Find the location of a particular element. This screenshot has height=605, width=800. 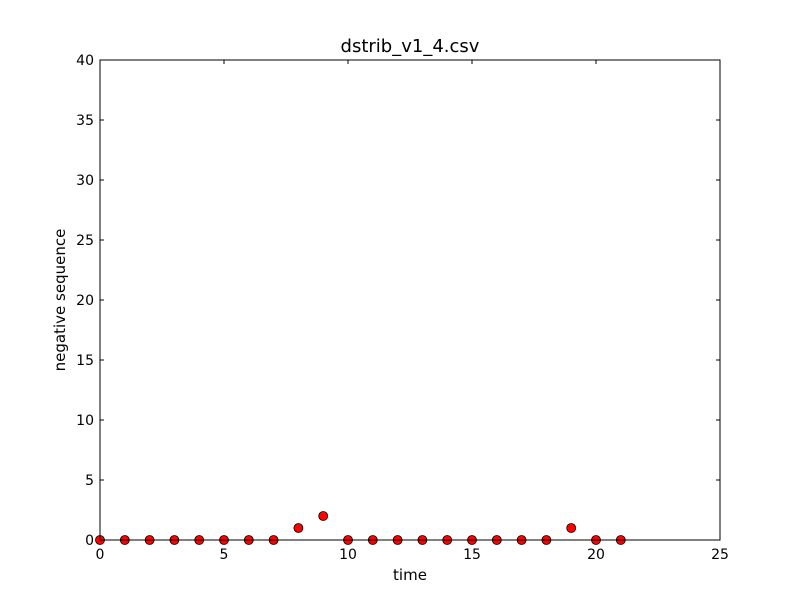

y-tick-label: 5 is located at coordinates (89, 481).